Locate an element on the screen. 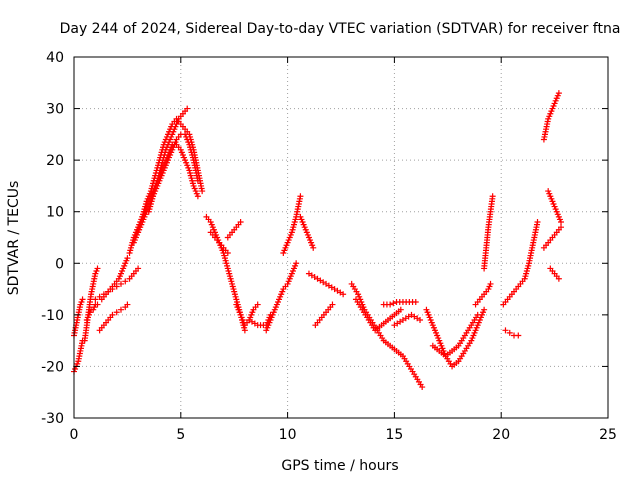 This screenshot has height=480, width=640. y-tick-label: 40 is located at coordinates (55, 58).